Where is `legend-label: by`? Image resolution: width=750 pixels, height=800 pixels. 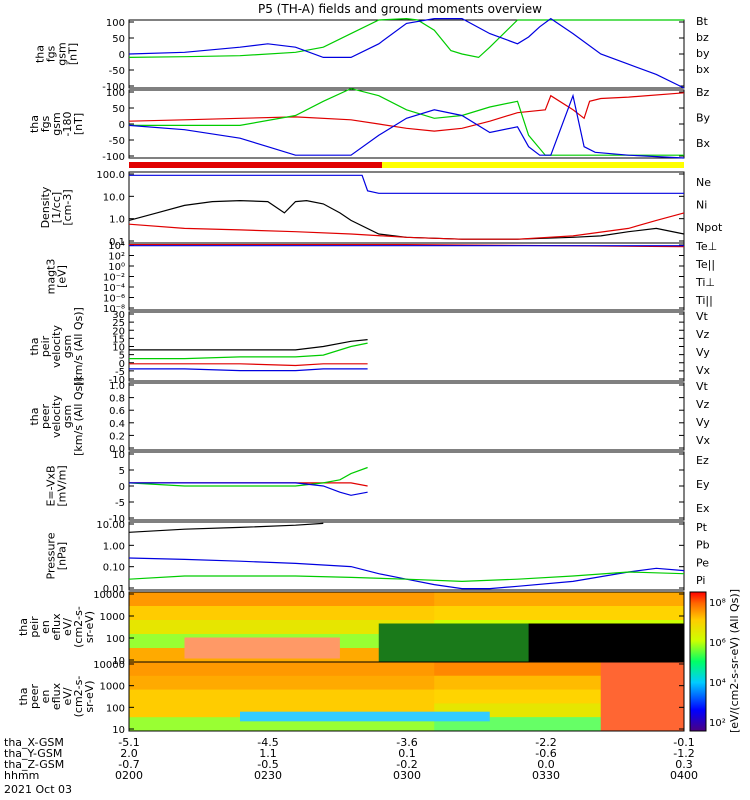
legend-label: by is located at coordinates (703, 53).